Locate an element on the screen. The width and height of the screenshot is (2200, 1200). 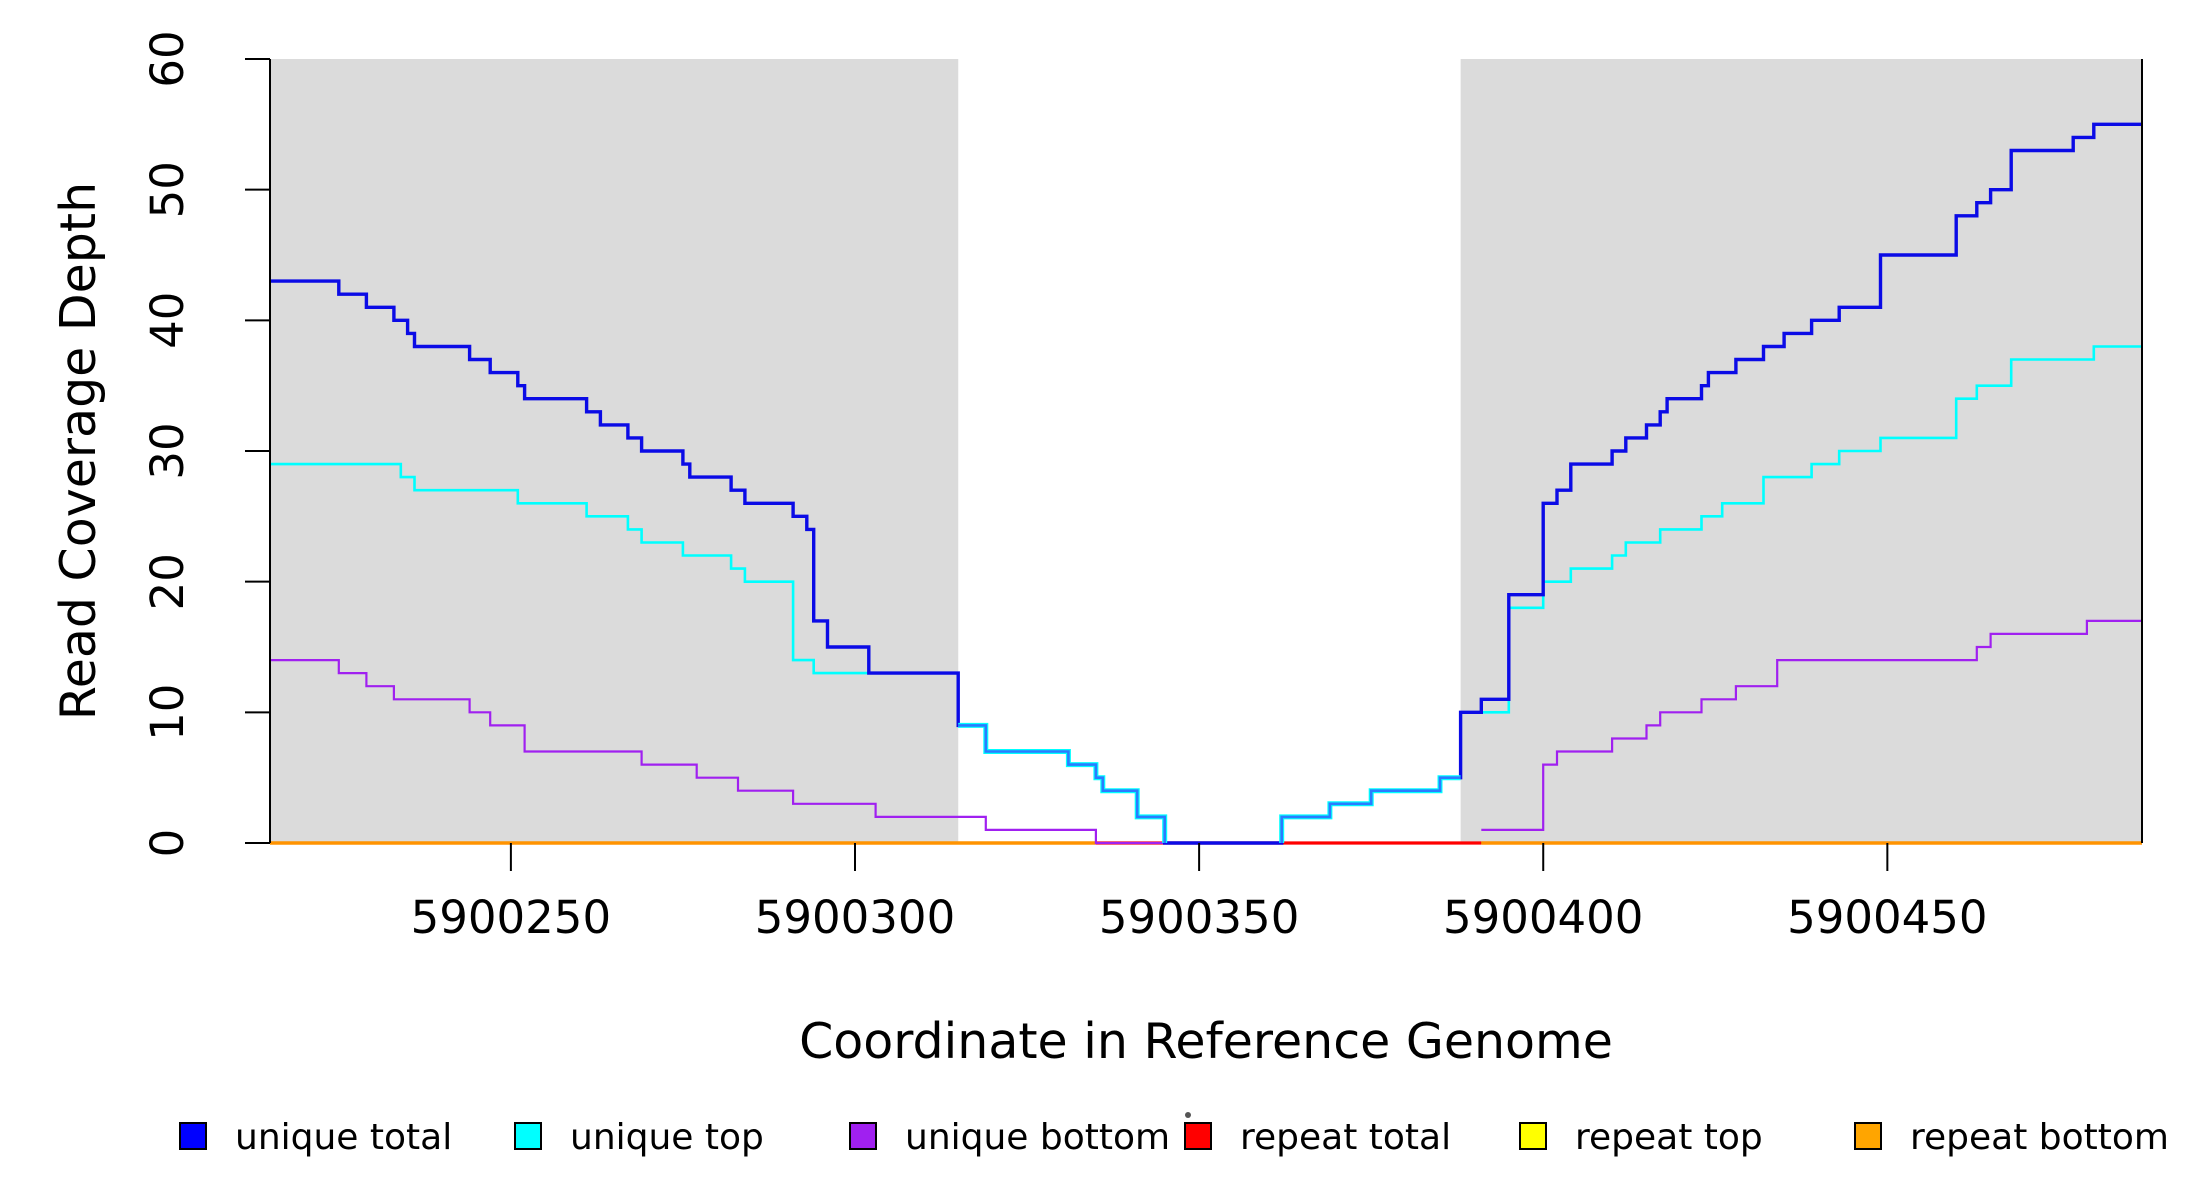
legend-swatch-repeat-bottom is located at coordinates (1868, 1136).